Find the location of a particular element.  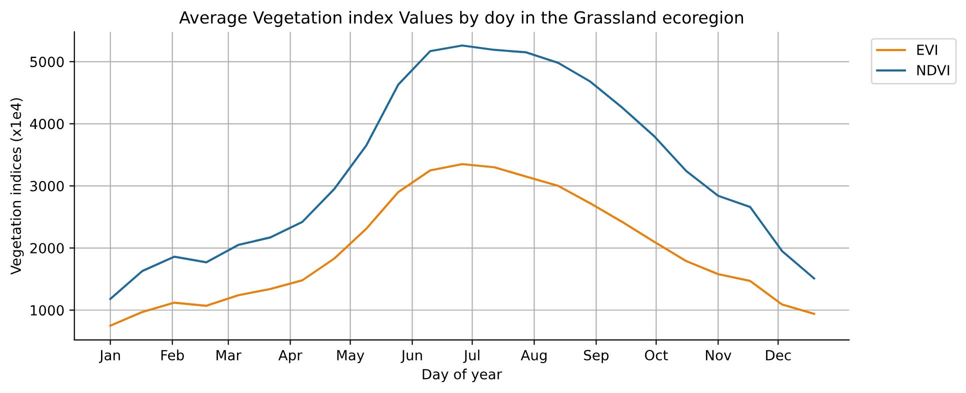

y-tick-label: 5000 is located at coordinates (47, 62).